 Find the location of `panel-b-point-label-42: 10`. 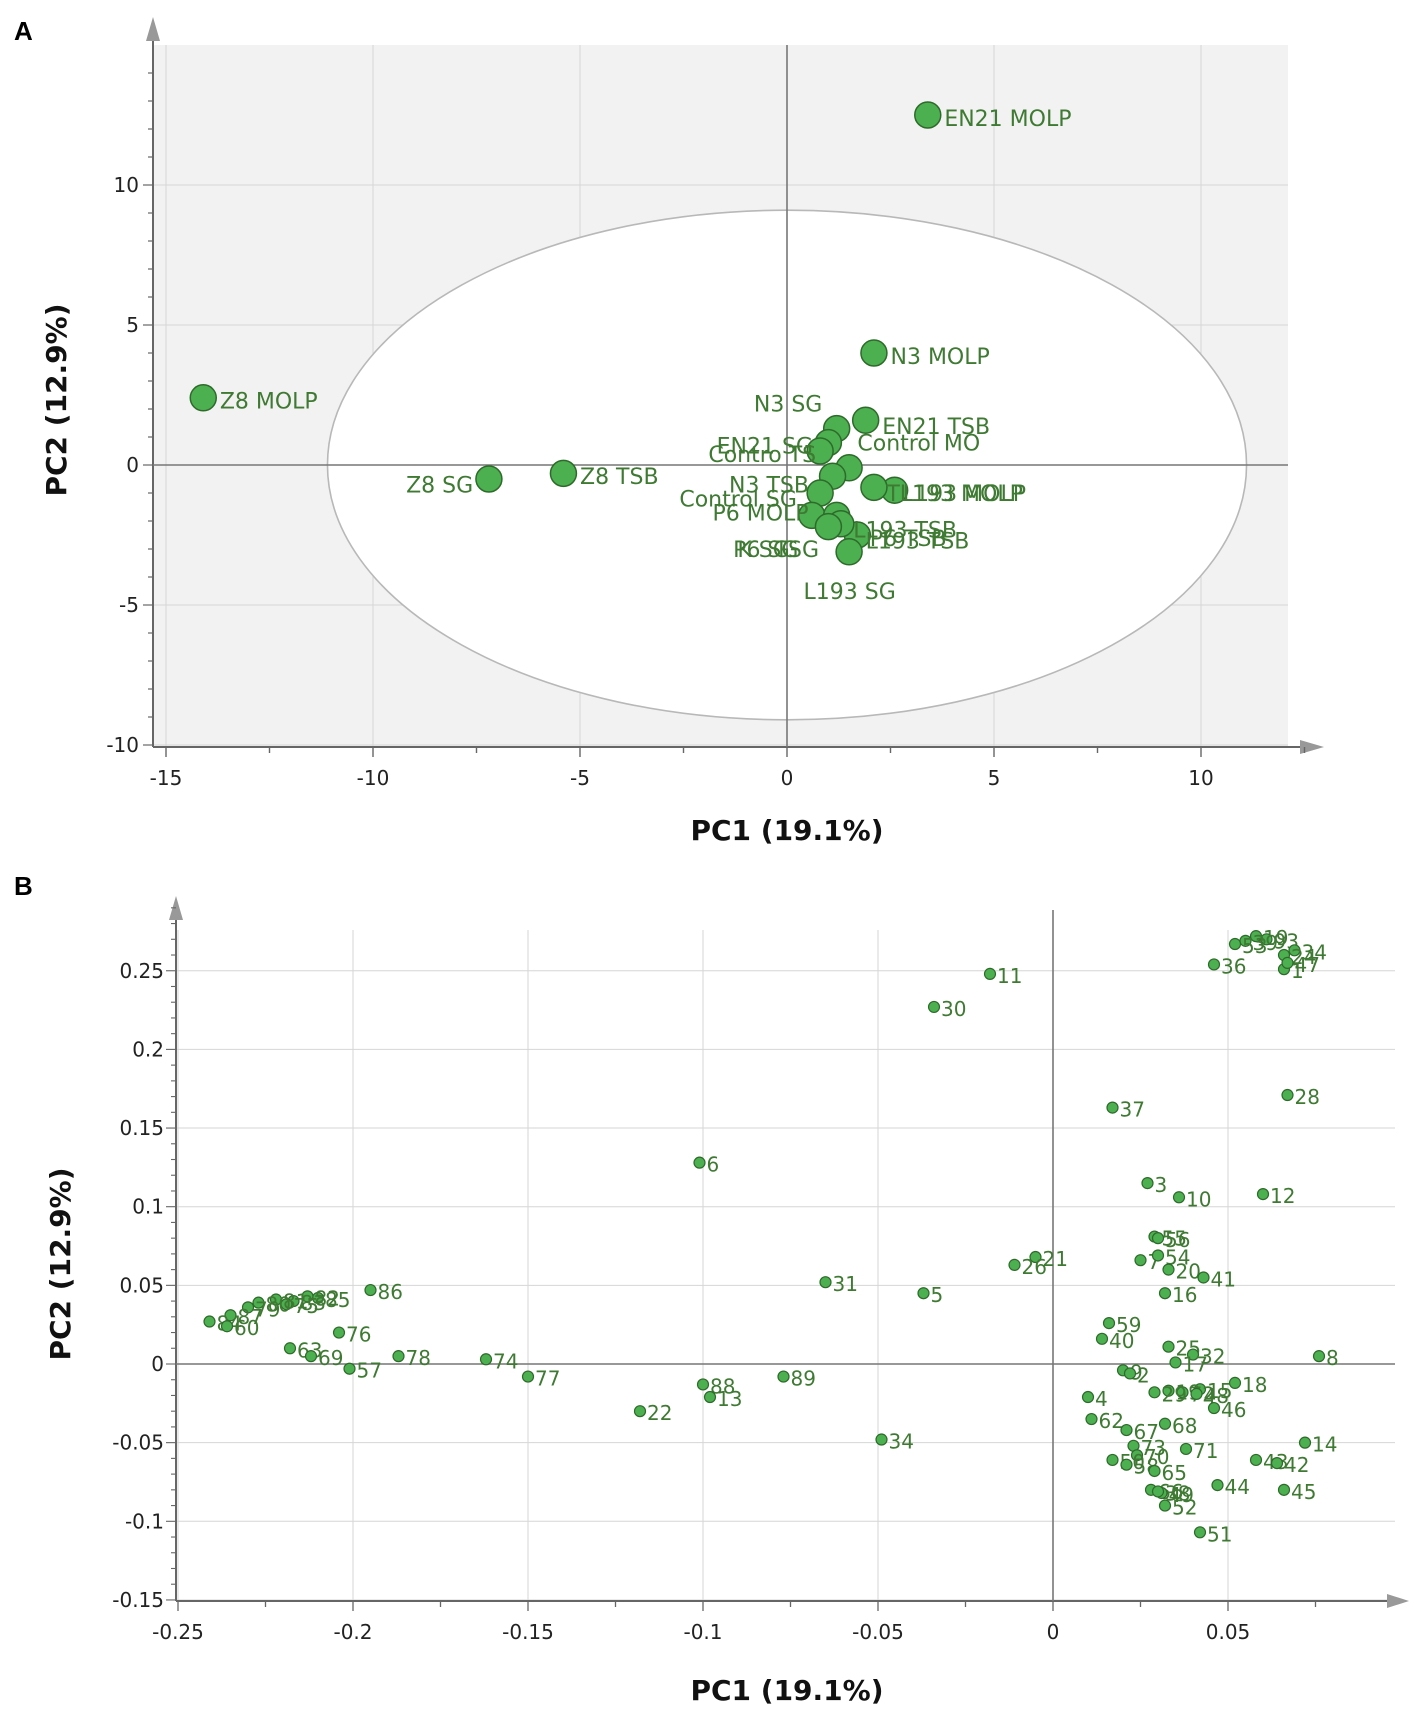

panel-b-point-label-42: 10 is located at coordinates (1198, 1199).